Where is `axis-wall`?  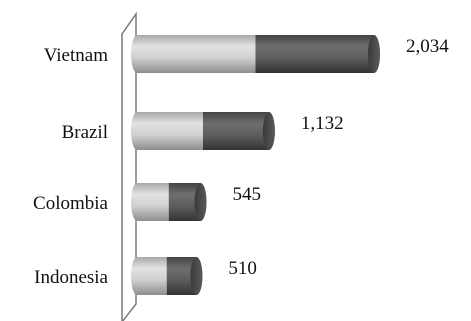 axis-wall is located at coordinates (129, 166).